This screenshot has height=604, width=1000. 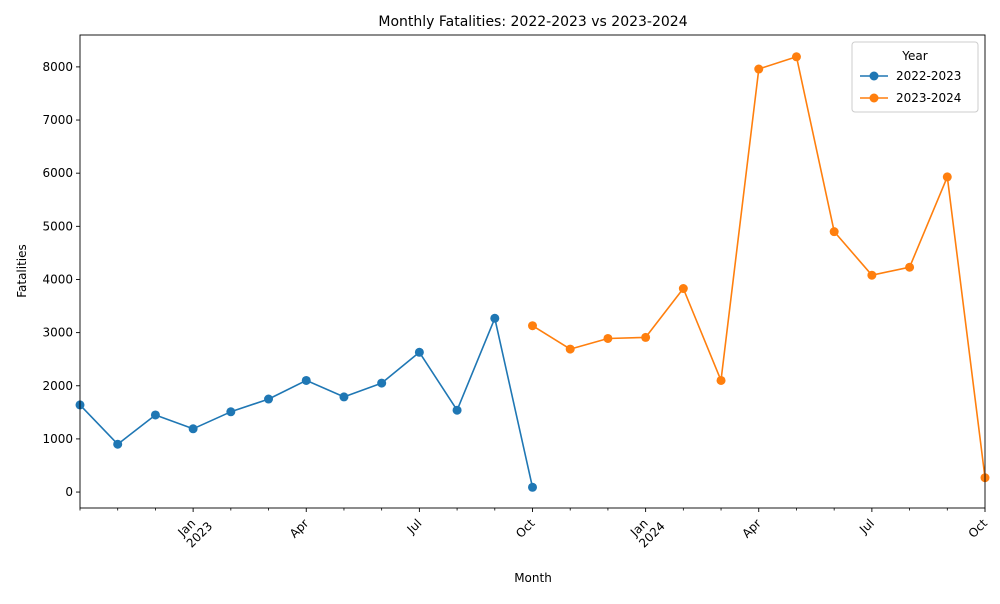 I want to click on legend-label-2023-2024: 2023-2024, so click(x=928, y=98).